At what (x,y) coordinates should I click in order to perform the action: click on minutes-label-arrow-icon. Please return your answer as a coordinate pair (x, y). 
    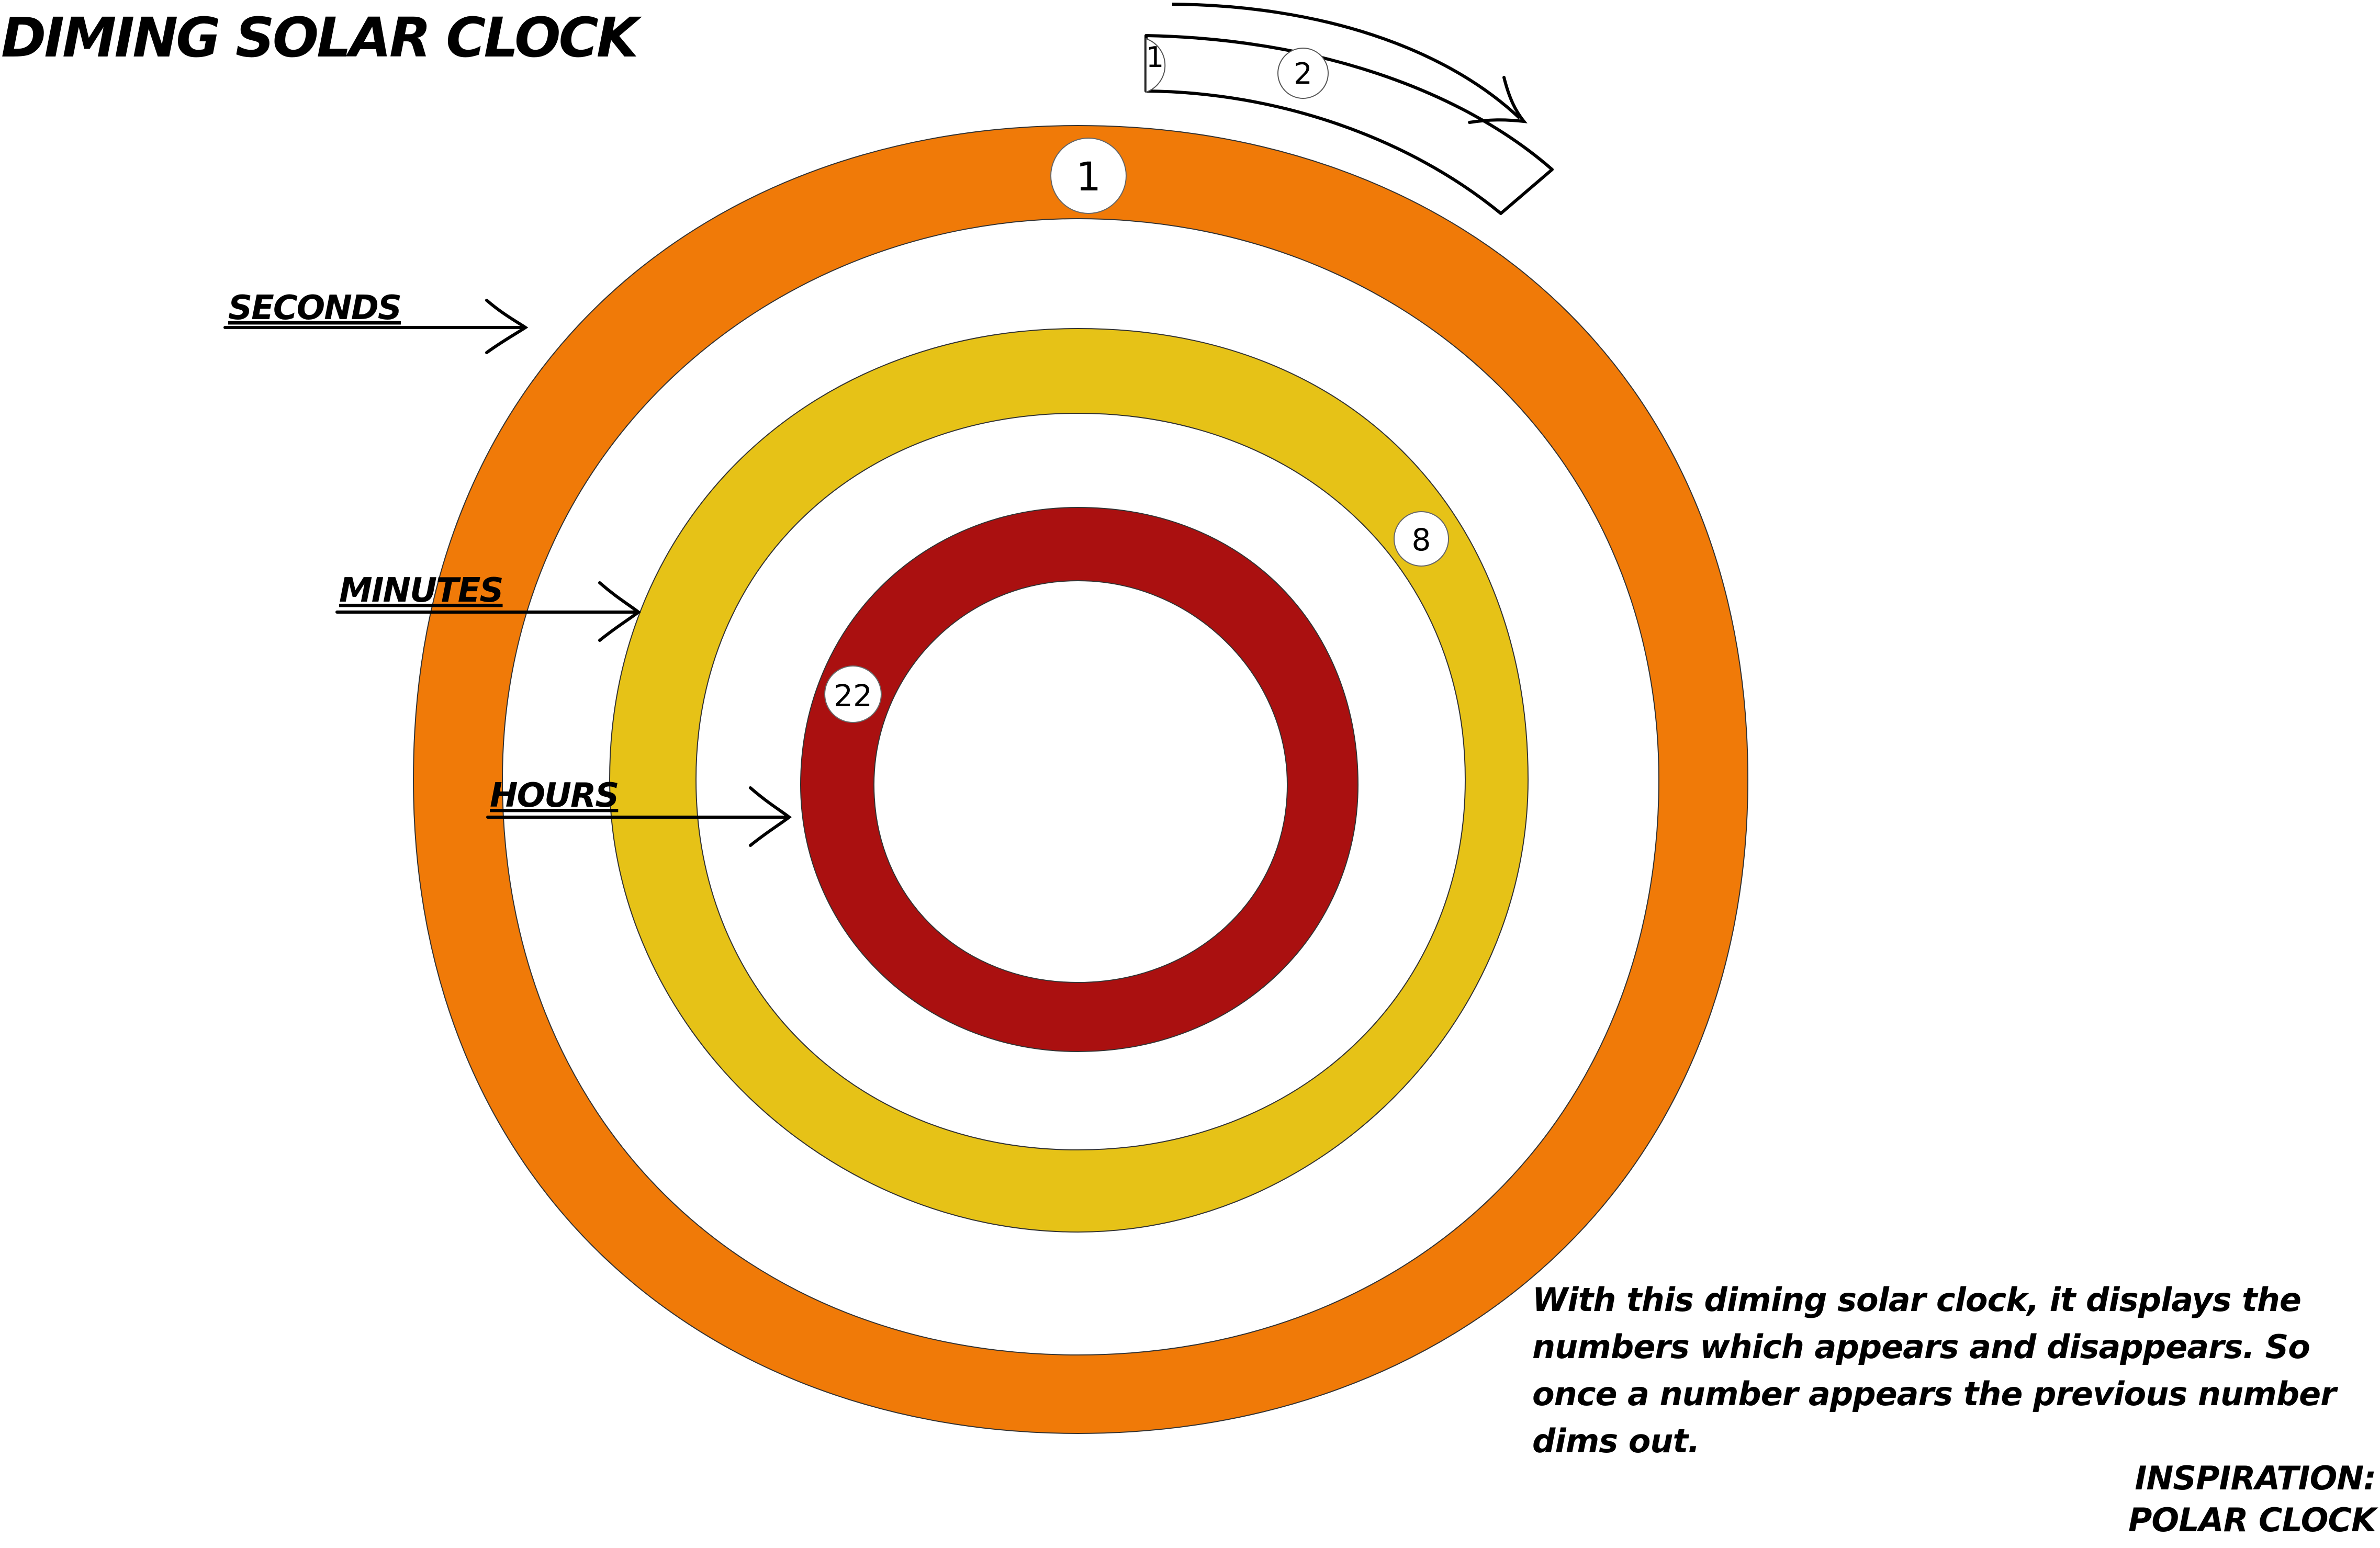
    Looking at the image, I should click on (488, 611).